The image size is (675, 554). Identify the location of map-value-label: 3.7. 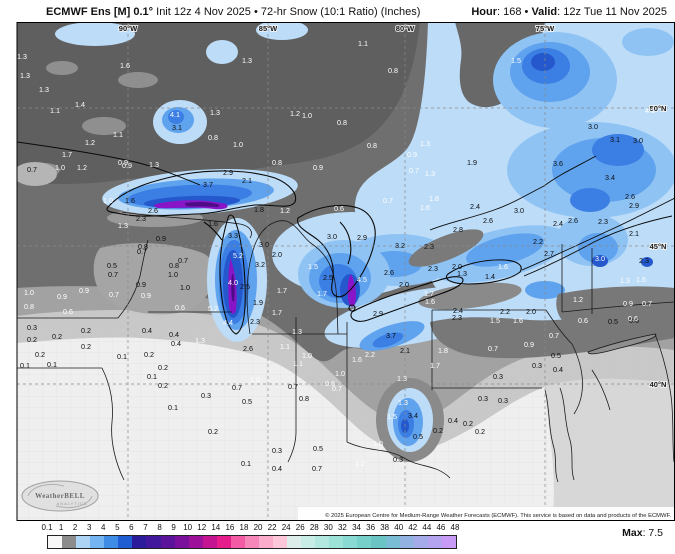
(208, 184).